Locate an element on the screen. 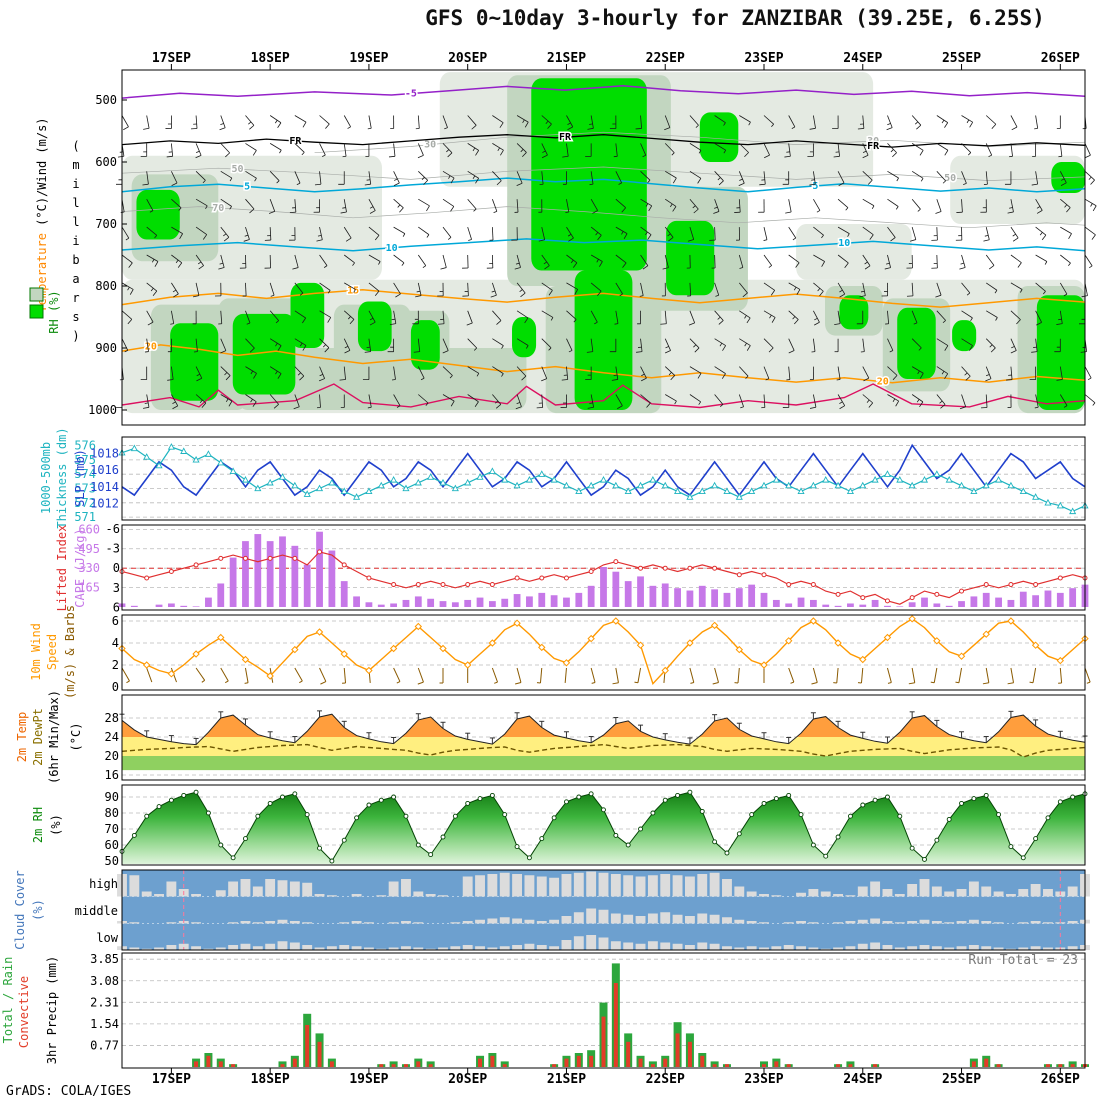  panel-cloud-cover is located at coordinates (603, 910).